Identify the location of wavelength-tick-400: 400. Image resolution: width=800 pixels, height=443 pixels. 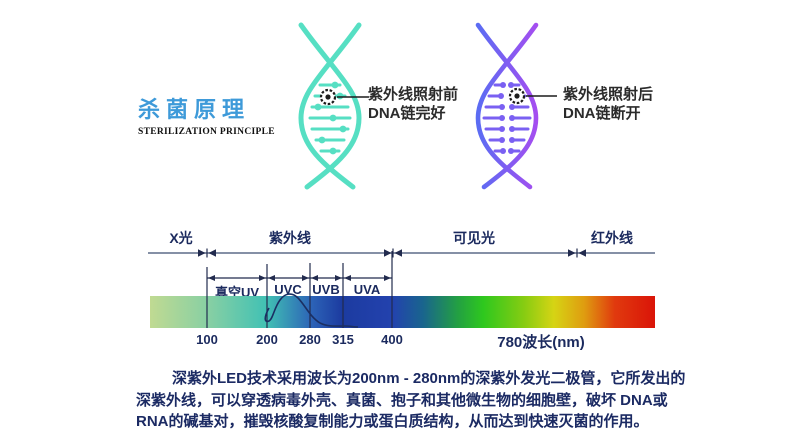
(392, 339).